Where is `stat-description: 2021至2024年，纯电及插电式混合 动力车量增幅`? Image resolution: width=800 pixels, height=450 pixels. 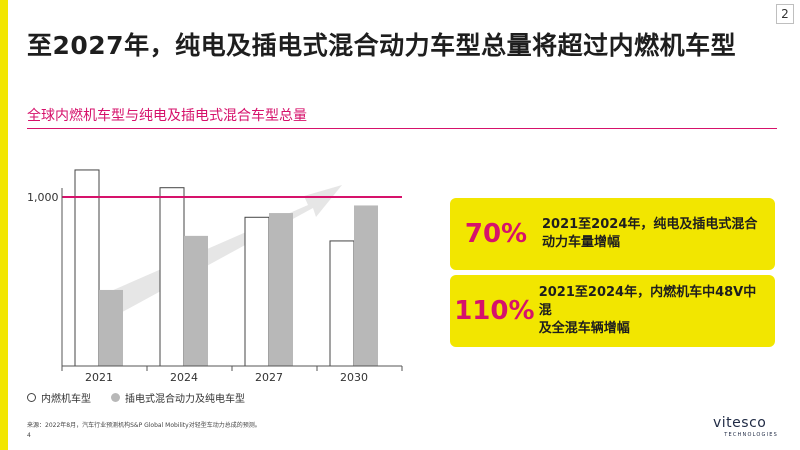 stat-description: 2021至2024年，纯电及插电式混合 动力车量增幅 is located at coordinates (656, 234).